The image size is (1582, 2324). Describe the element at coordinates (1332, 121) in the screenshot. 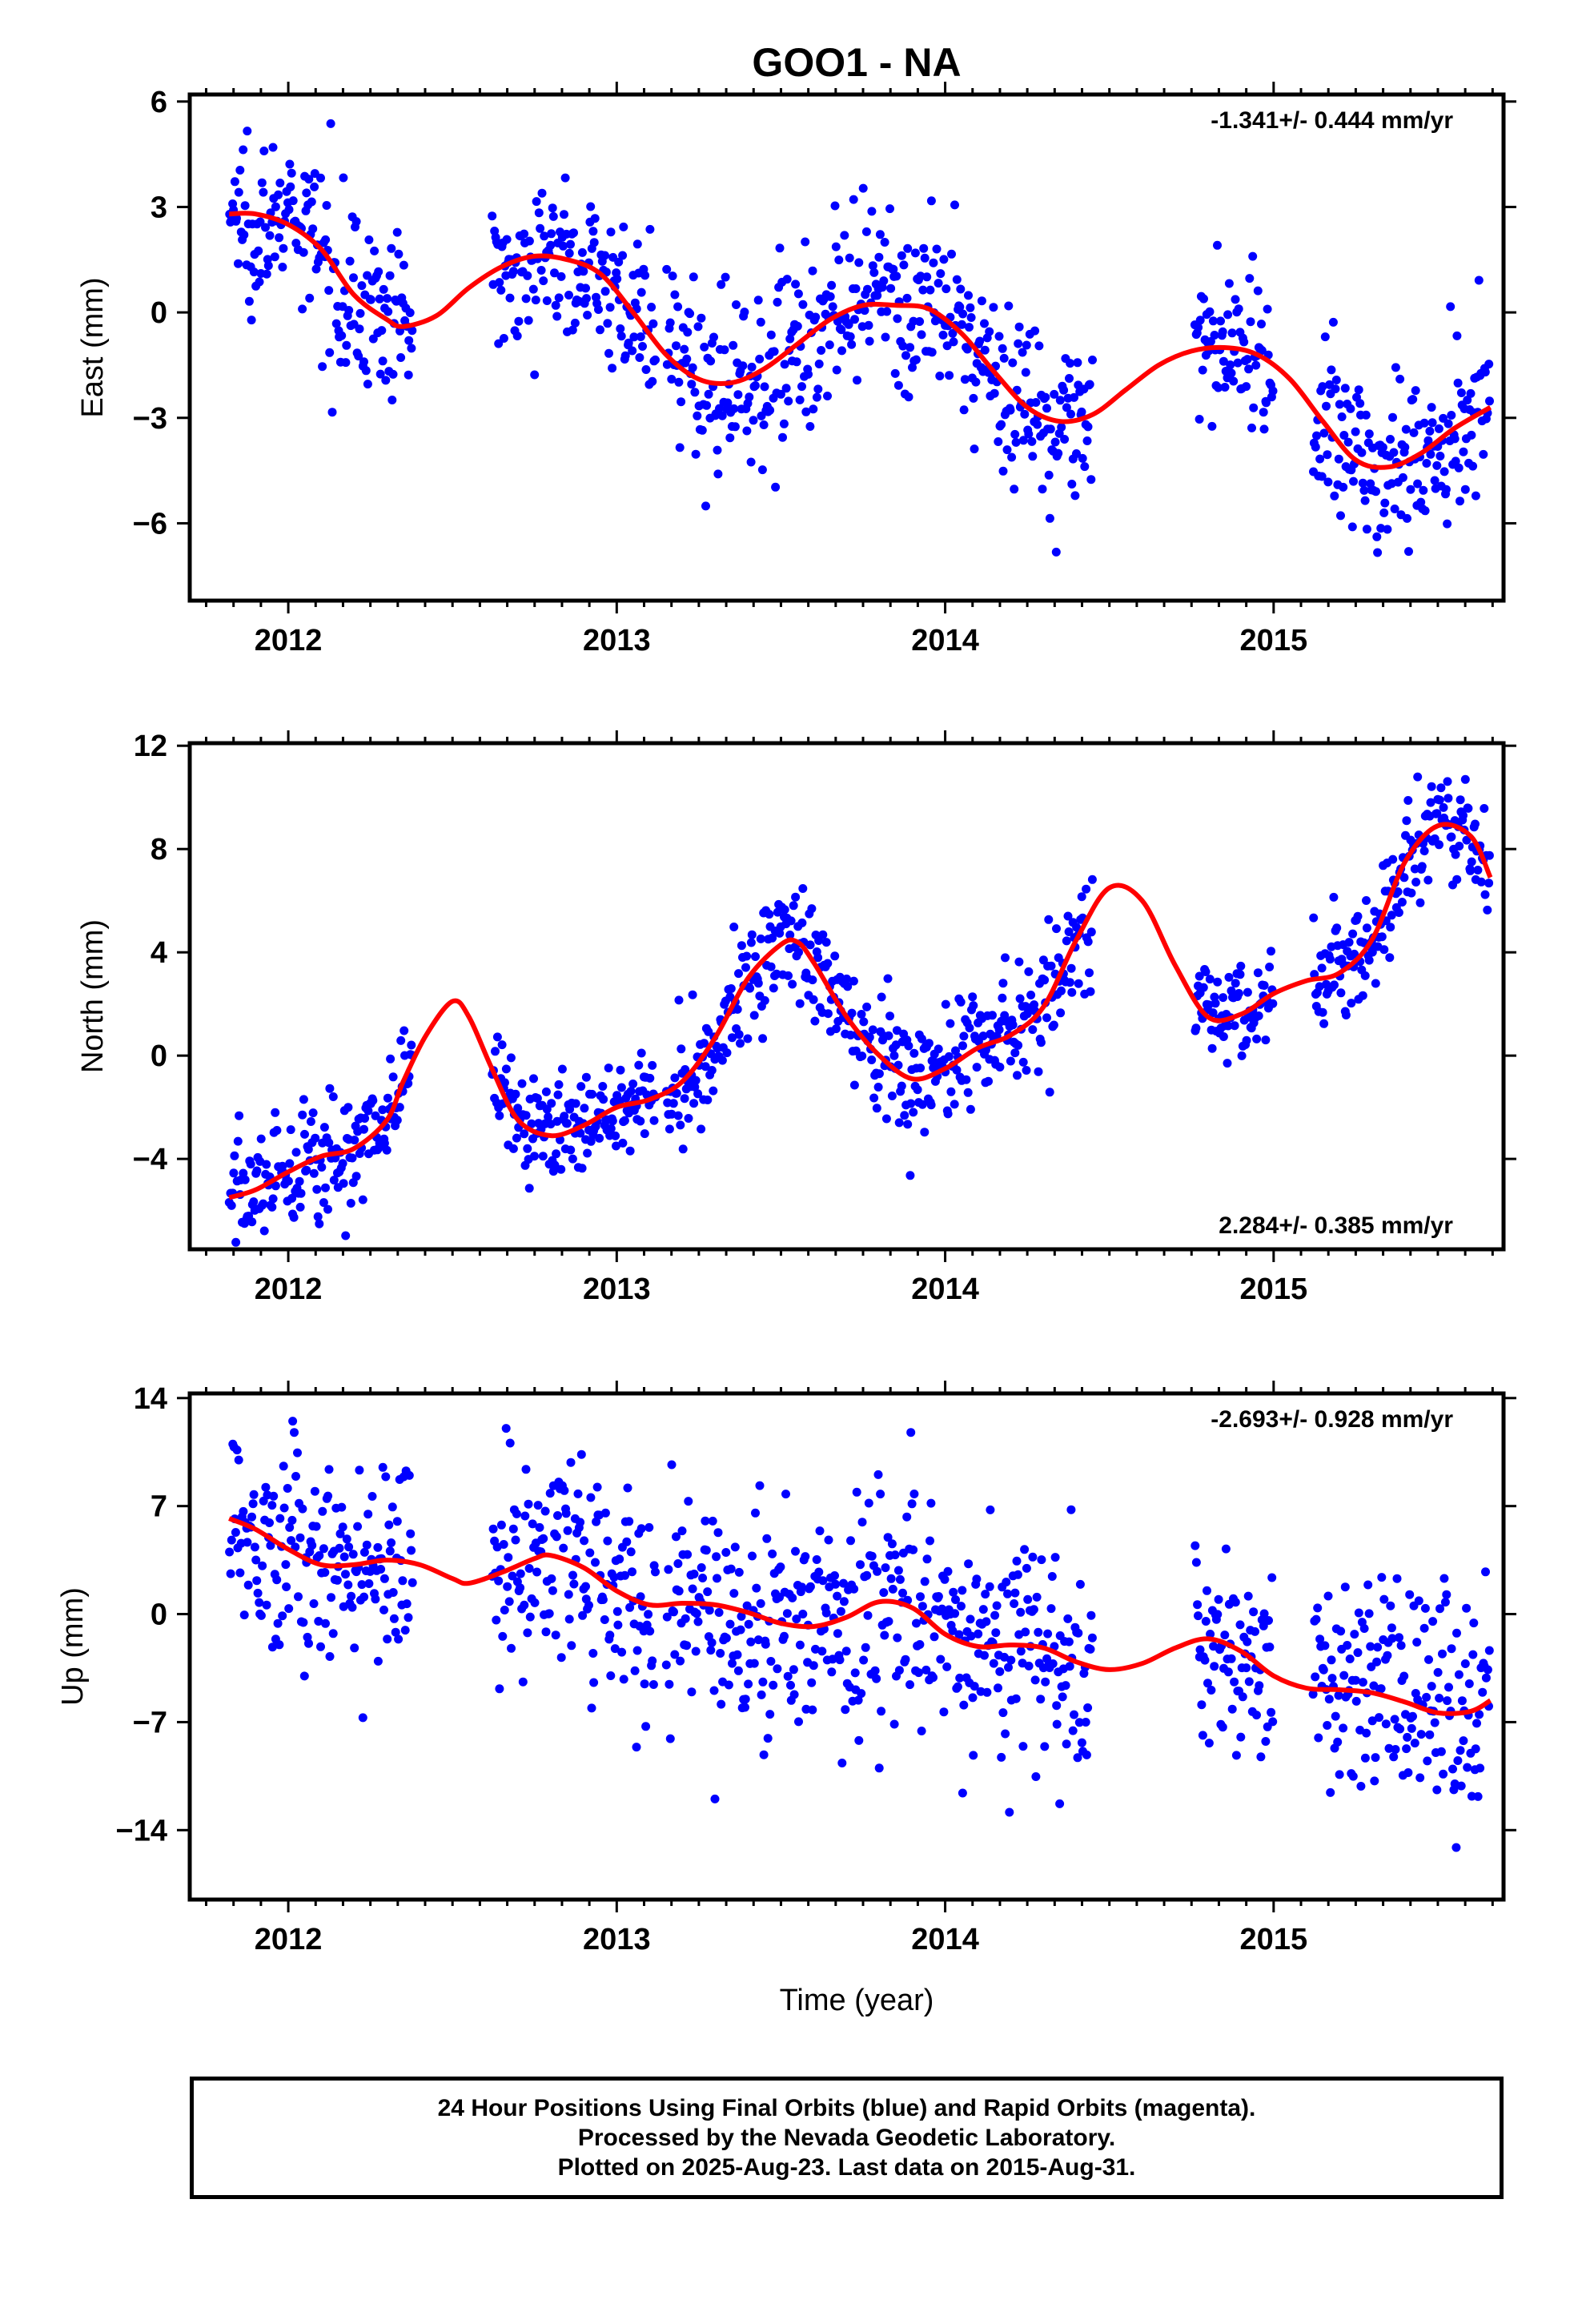

I see `east-rate-annotation: -1.341+/- 0.444 mm/yr` at that location.